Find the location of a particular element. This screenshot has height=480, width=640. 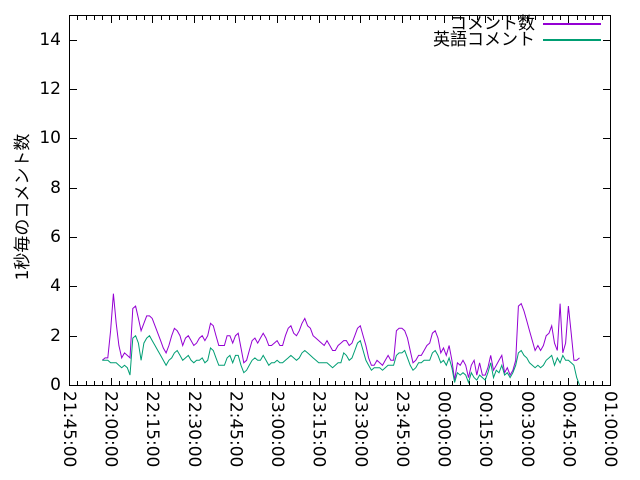

y-tick-label: 10 is located at coordinates (50, 138).